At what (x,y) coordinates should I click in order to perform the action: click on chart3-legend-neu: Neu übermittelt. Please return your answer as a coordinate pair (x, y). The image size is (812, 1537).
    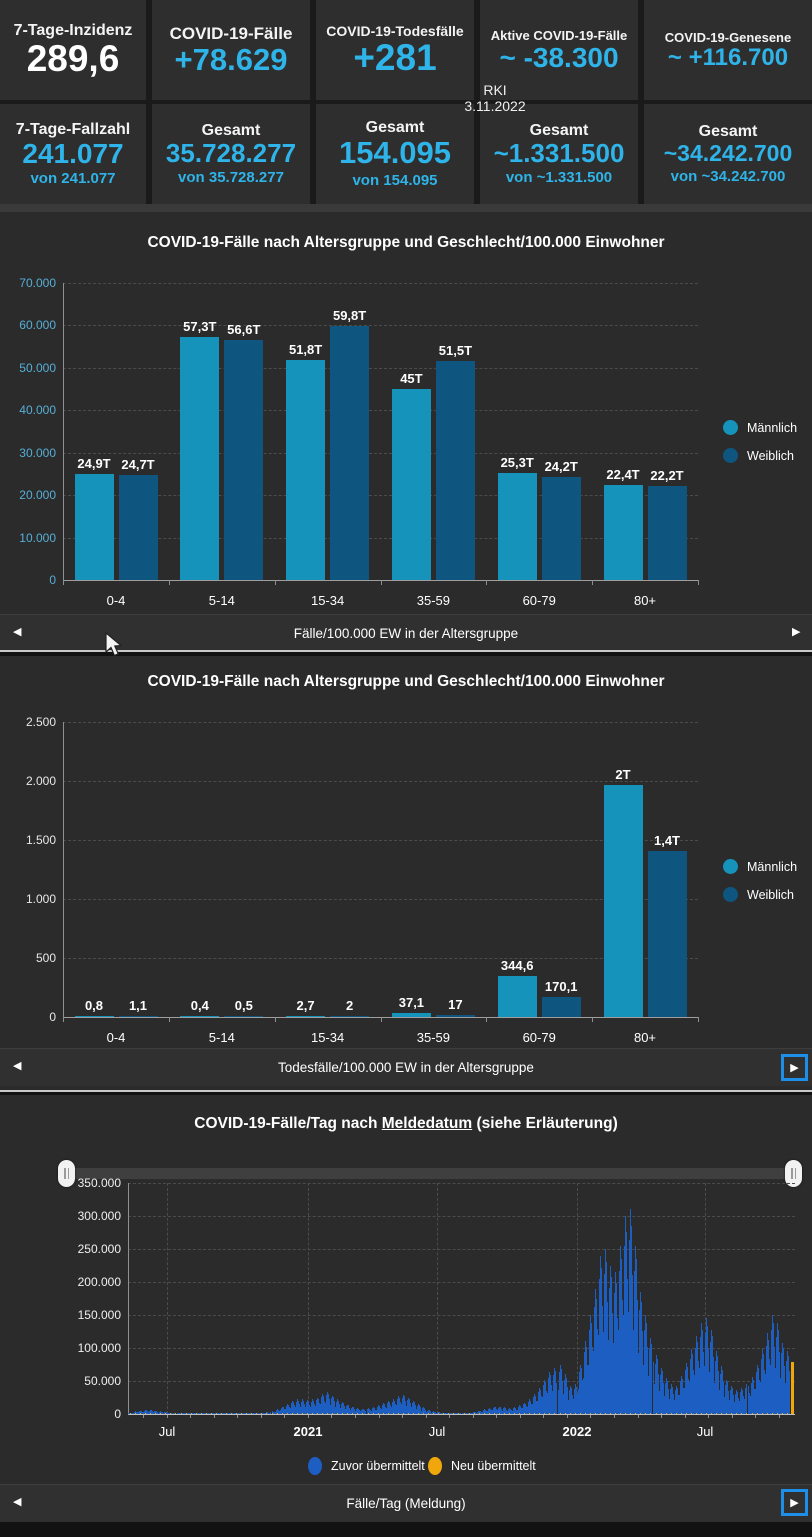
    Looking at the image, I should click on (482, 1466).